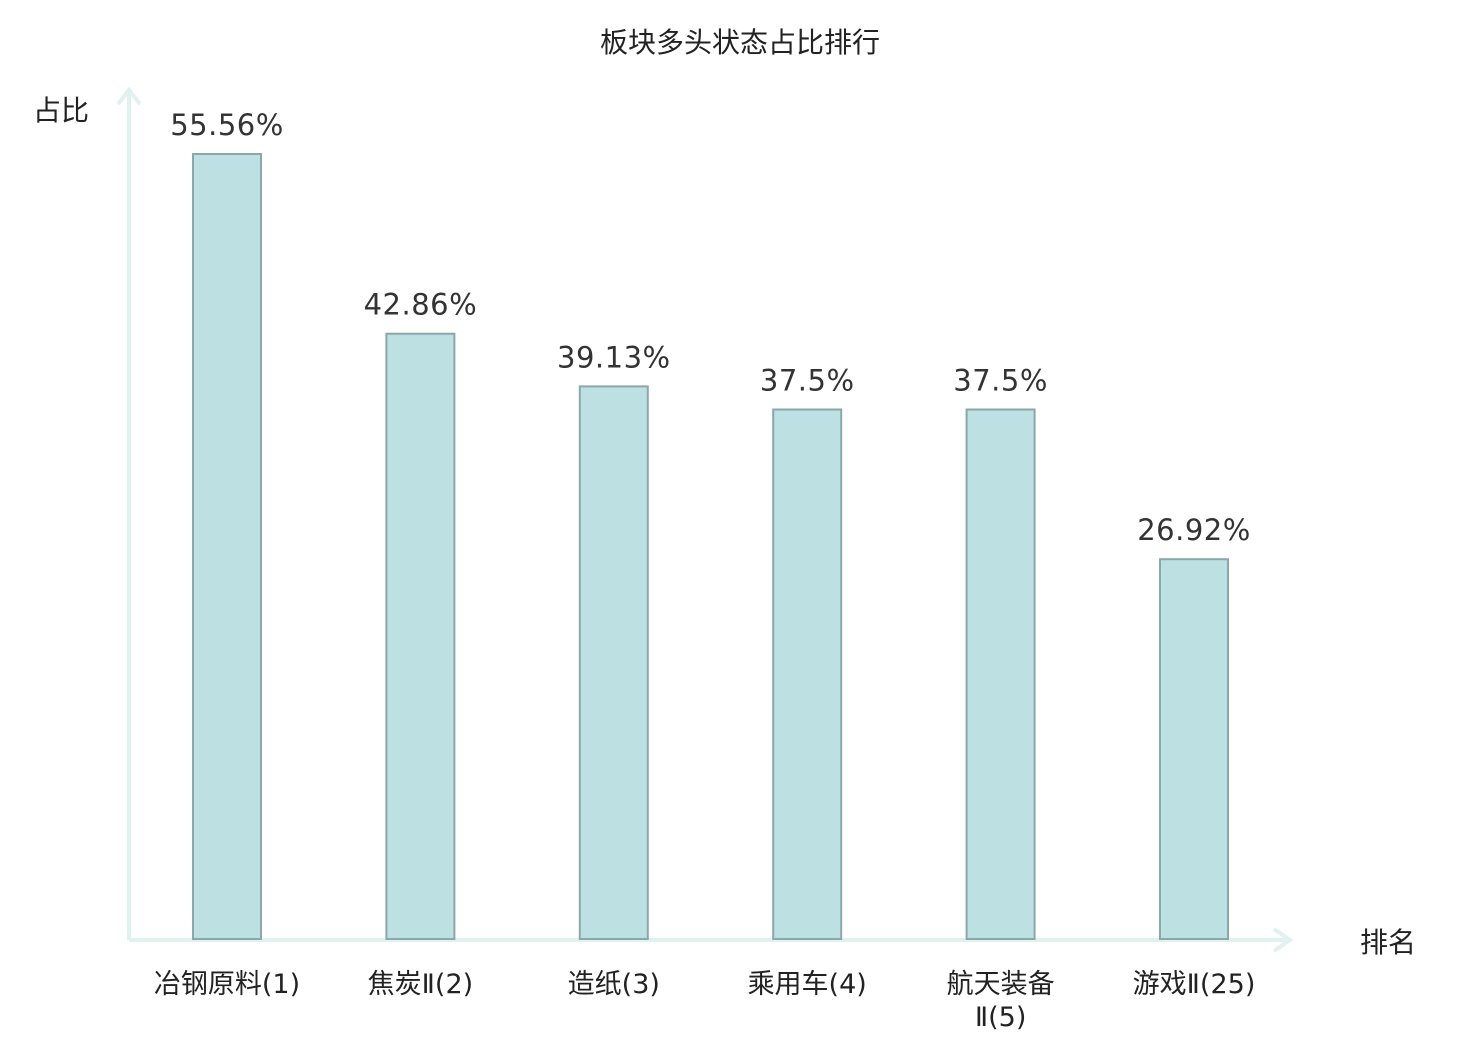 This screenshot has width=1480, height=1040. I want to click on x-axis-label: 排名, so click(1388, 942).